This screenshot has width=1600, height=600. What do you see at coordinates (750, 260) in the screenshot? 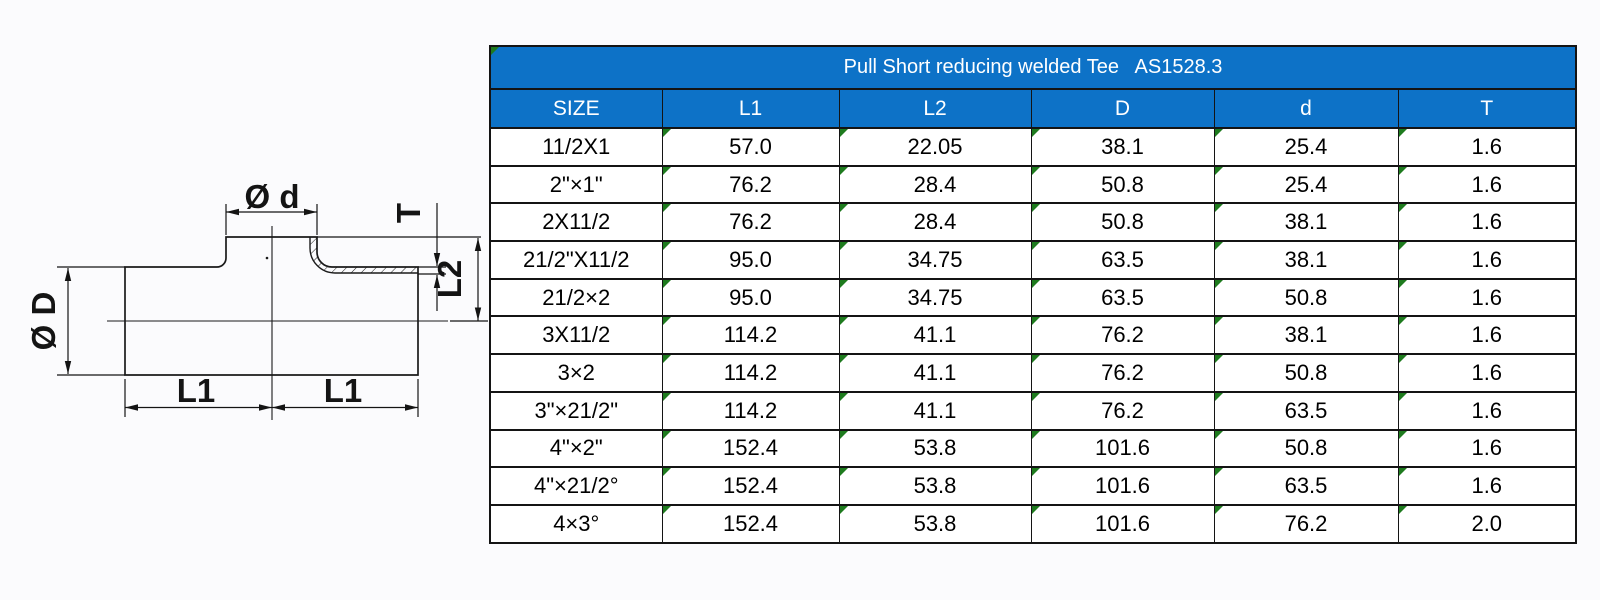
I see `cell-value: 95.0` at bounding box center [750, 260].